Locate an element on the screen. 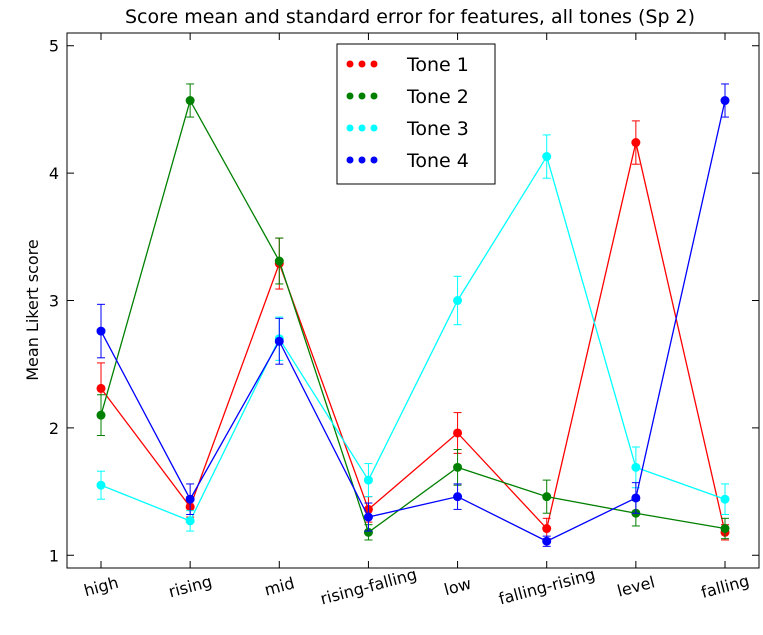 The width and height of the screenshot is (763, 635). x-tick-label: mid is located at coordinates (279, 586).